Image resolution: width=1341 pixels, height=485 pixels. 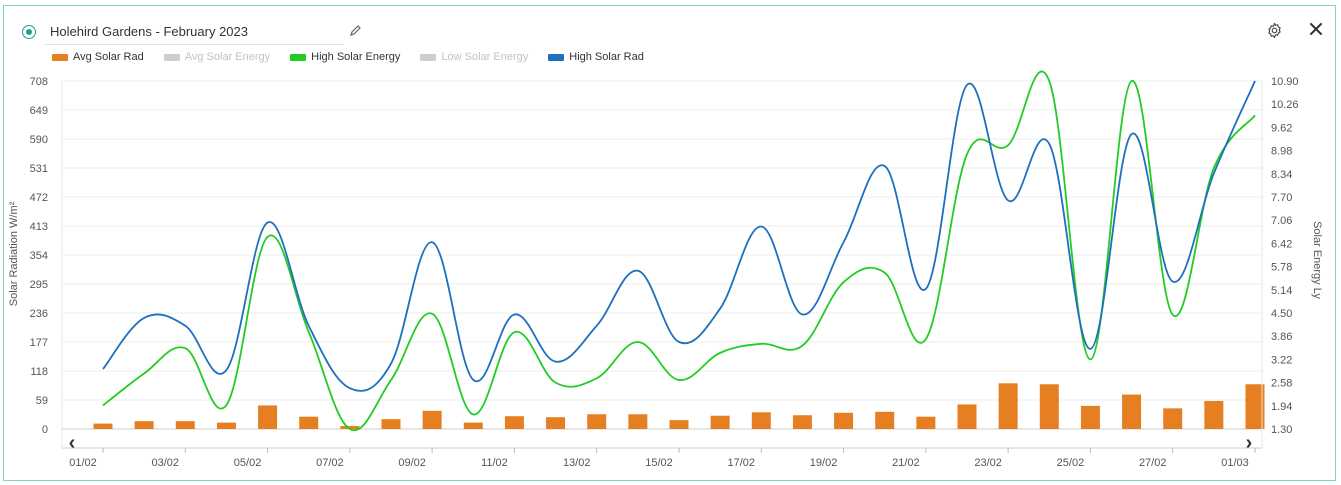 I want to click on pencil-icon, so click(x=355, y=31).